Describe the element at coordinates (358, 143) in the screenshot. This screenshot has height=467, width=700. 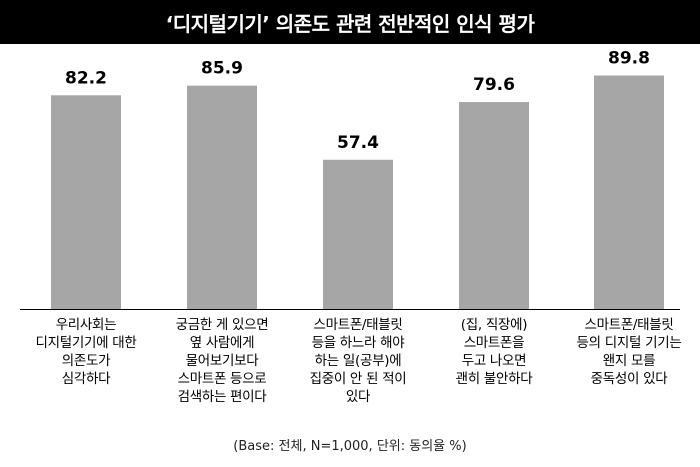
I see `value-label-3: 57.4` at that location.